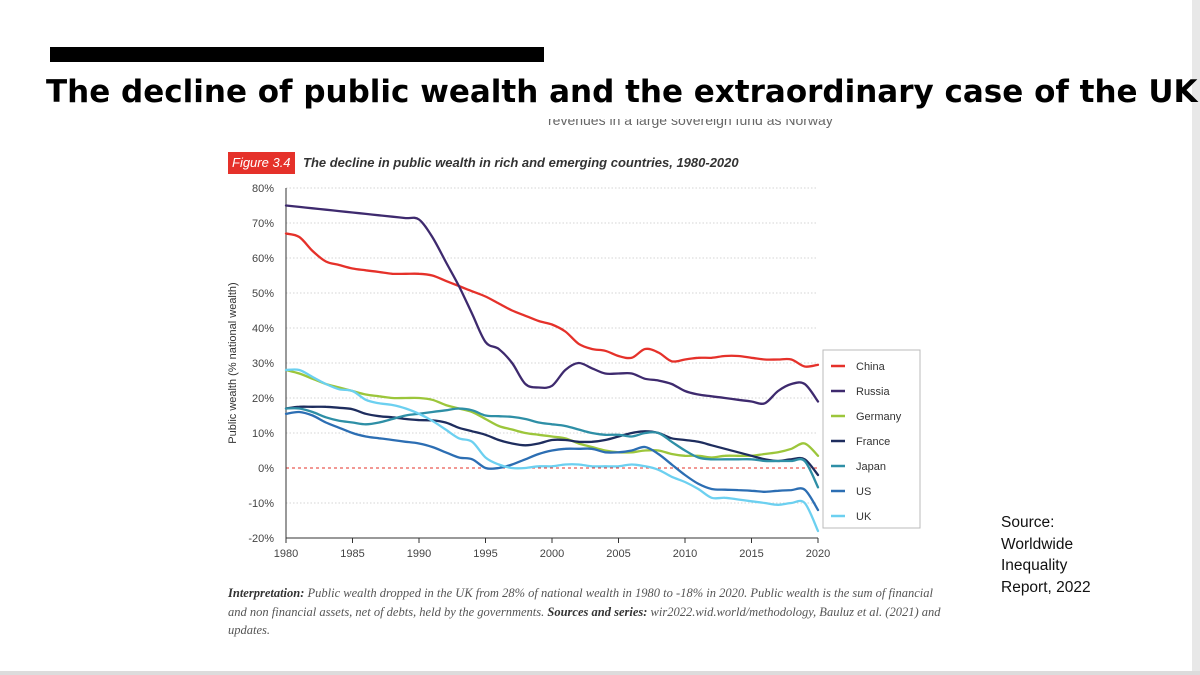 Image resolution: width=1200 pixels, height=675 pixels. Describe the element at coordinates (1028, 522) in the screenshot. I see `source-line: Source:` at that location.